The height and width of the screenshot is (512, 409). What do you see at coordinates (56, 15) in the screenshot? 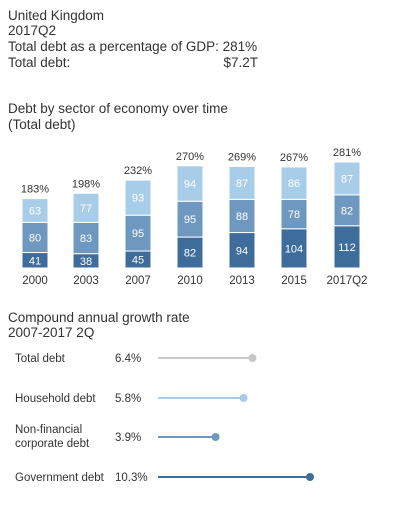
I see `country-name: United Kingdom` at bounding box center [56, 15].